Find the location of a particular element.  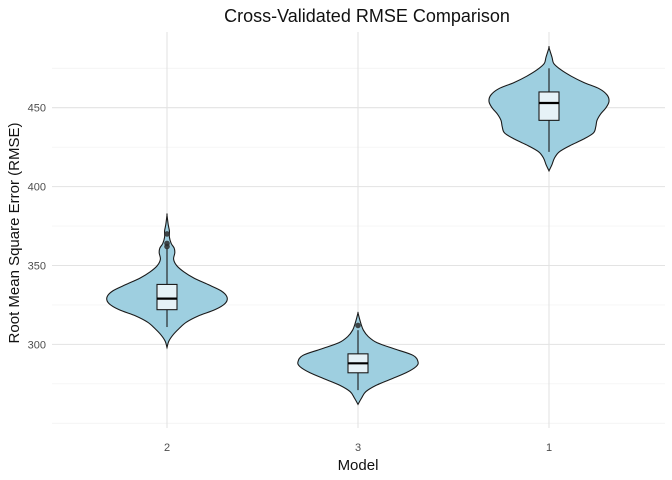

y-tick-label: 450 is located at coordinates (37, 109).